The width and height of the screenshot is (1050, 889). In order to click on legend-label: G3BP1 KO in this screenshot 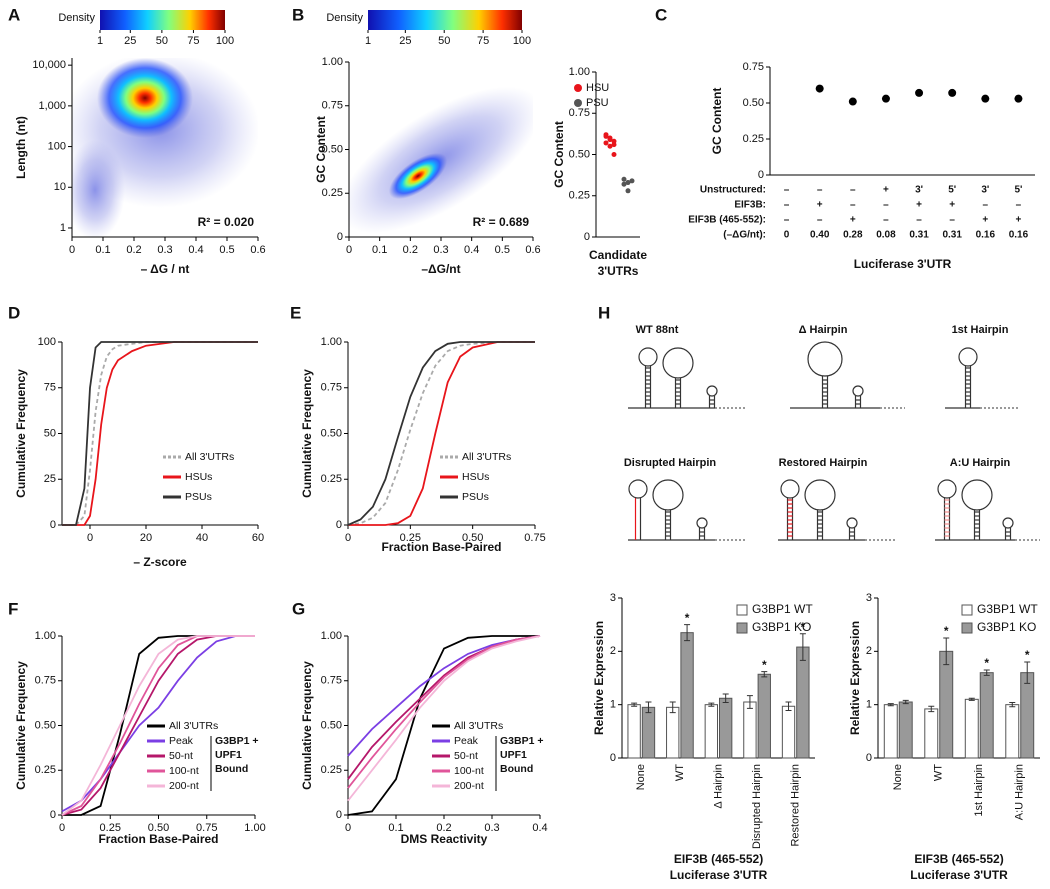, I will do `click(781, 627)`.